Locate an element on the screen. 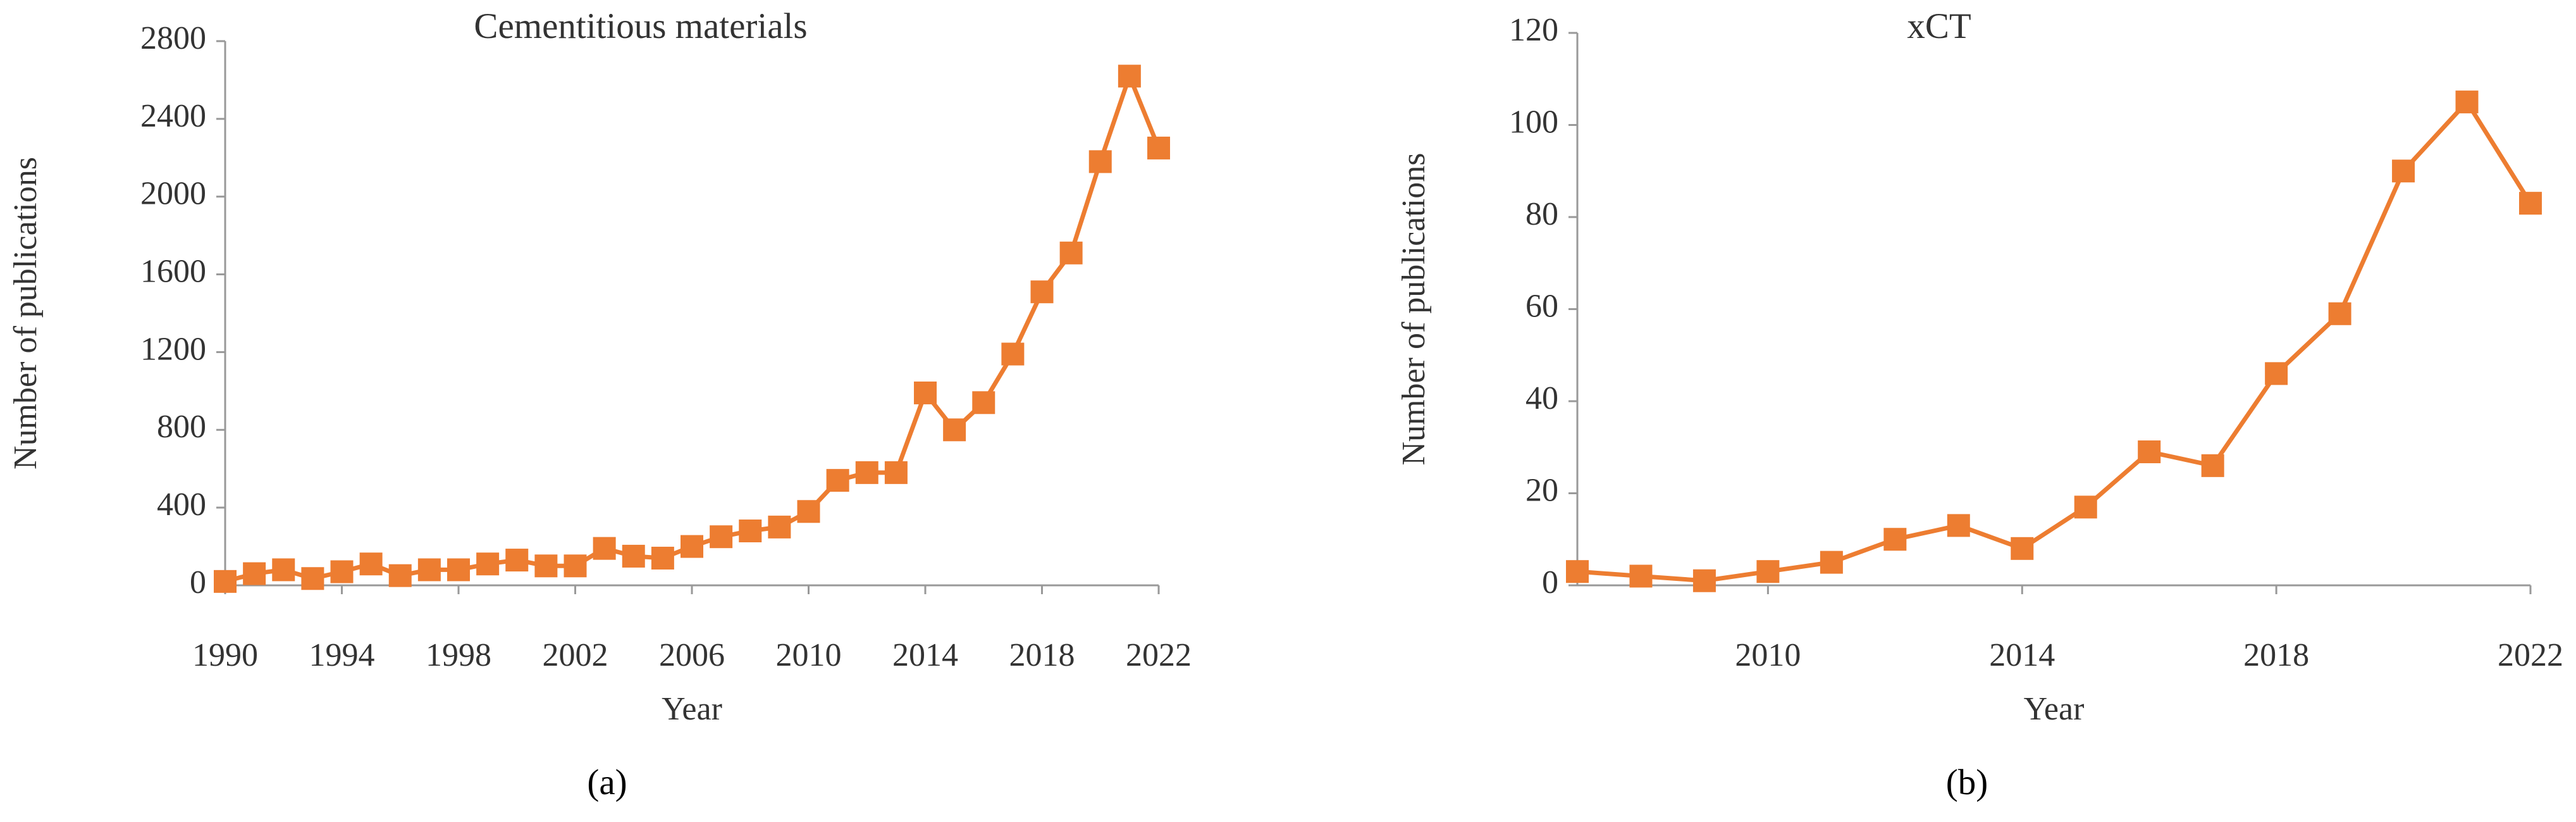 The height and width of the screenshot is (822, 2576). y-tick-label: 2400 is located at coordinates (173, 116).